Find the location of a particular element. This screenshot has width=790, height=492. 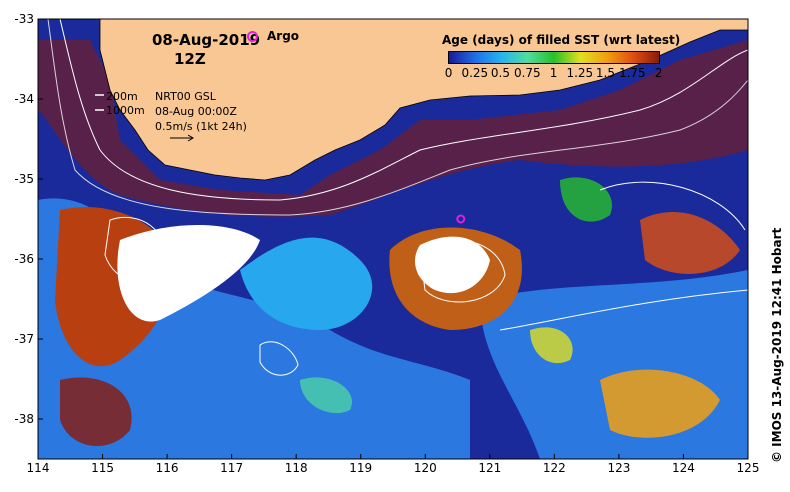

map-date-title: 08-Aug-2019 is located at coordinates (206, 40).